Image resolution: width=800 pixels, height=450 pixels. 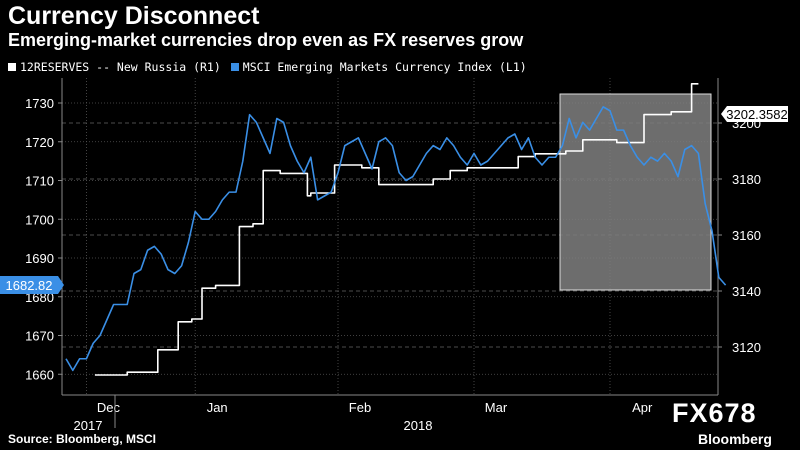 I want to click on x-year-label-2018: 2018, so click(x=418, y=425).